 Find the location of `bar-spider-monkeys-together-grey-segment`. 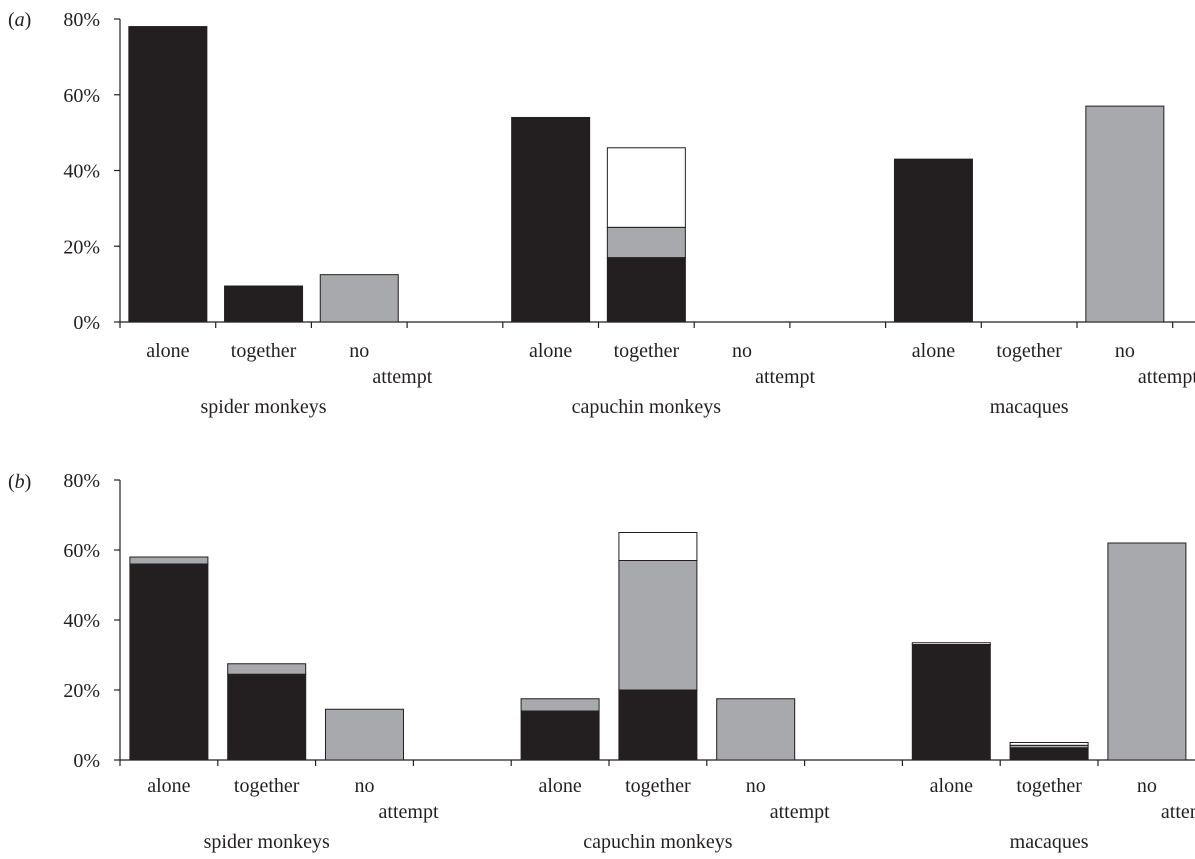

bar-spider-monkeys-together-grey-segment is located at coordinates (267, 669).